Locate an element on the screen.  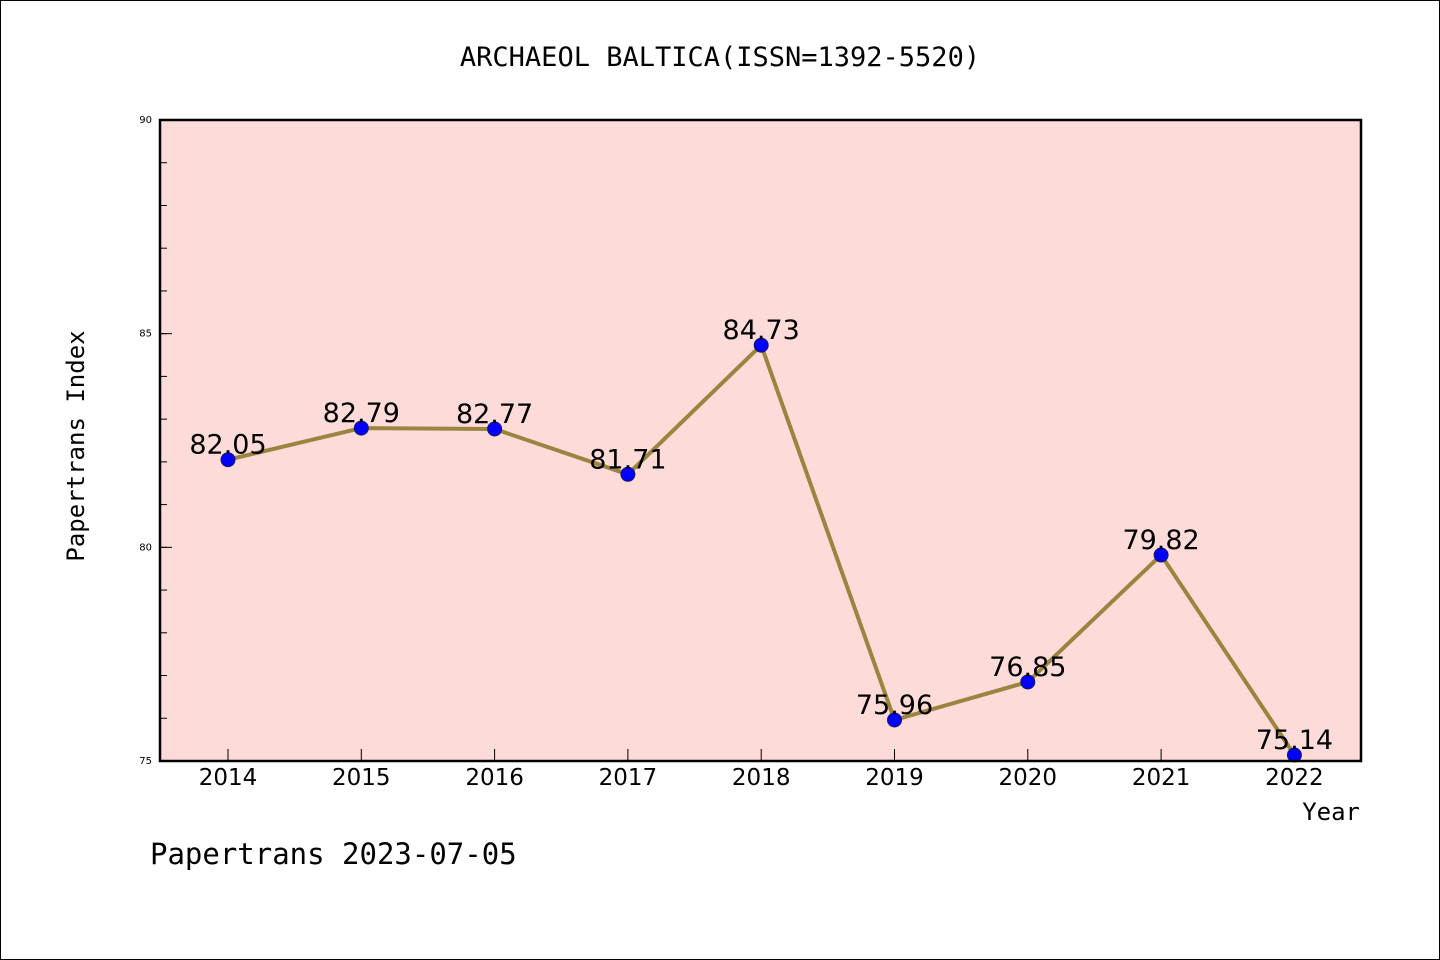
y-tick-label: 90 is located at coordinates (145, 120).